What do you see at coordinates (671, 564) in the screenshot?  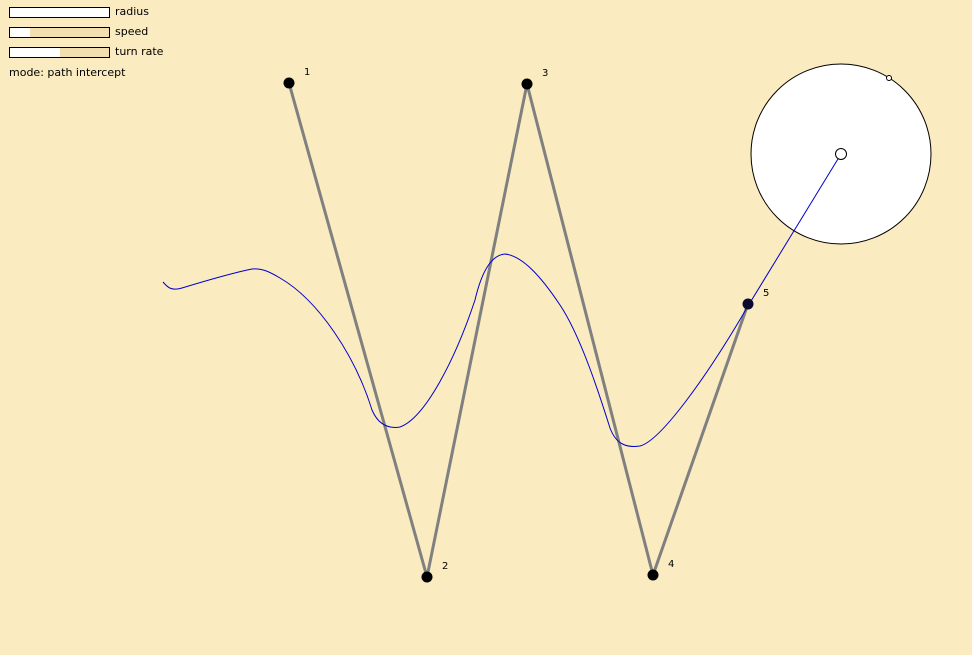 I see `waypoint-label-4: 4` at bounding box center [671, 564].